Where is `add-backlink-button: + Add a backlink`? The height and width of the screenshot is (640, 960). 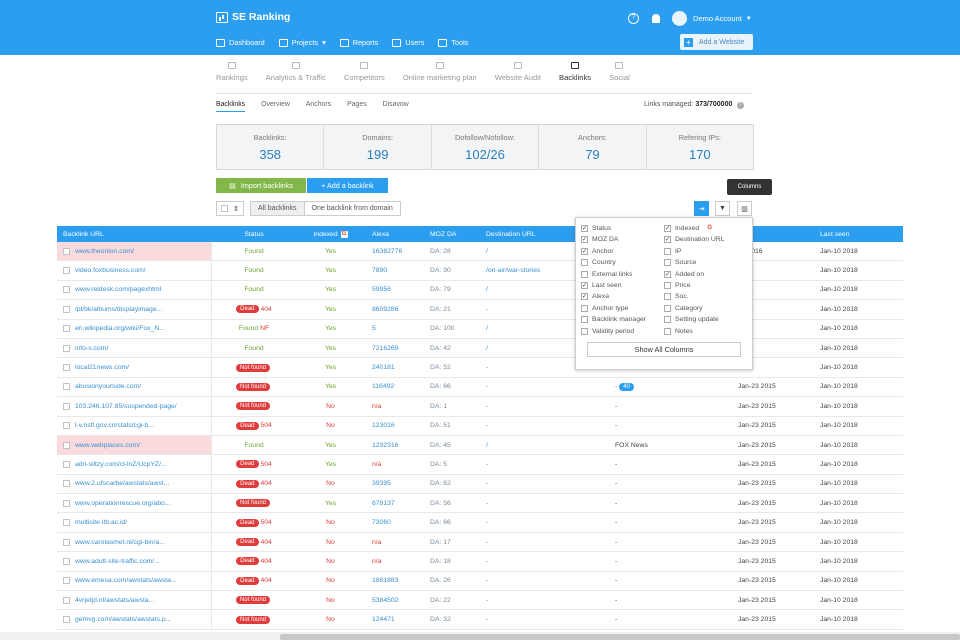 add-backlink-button: + Add a backlink is located at coordinates (347, 185).